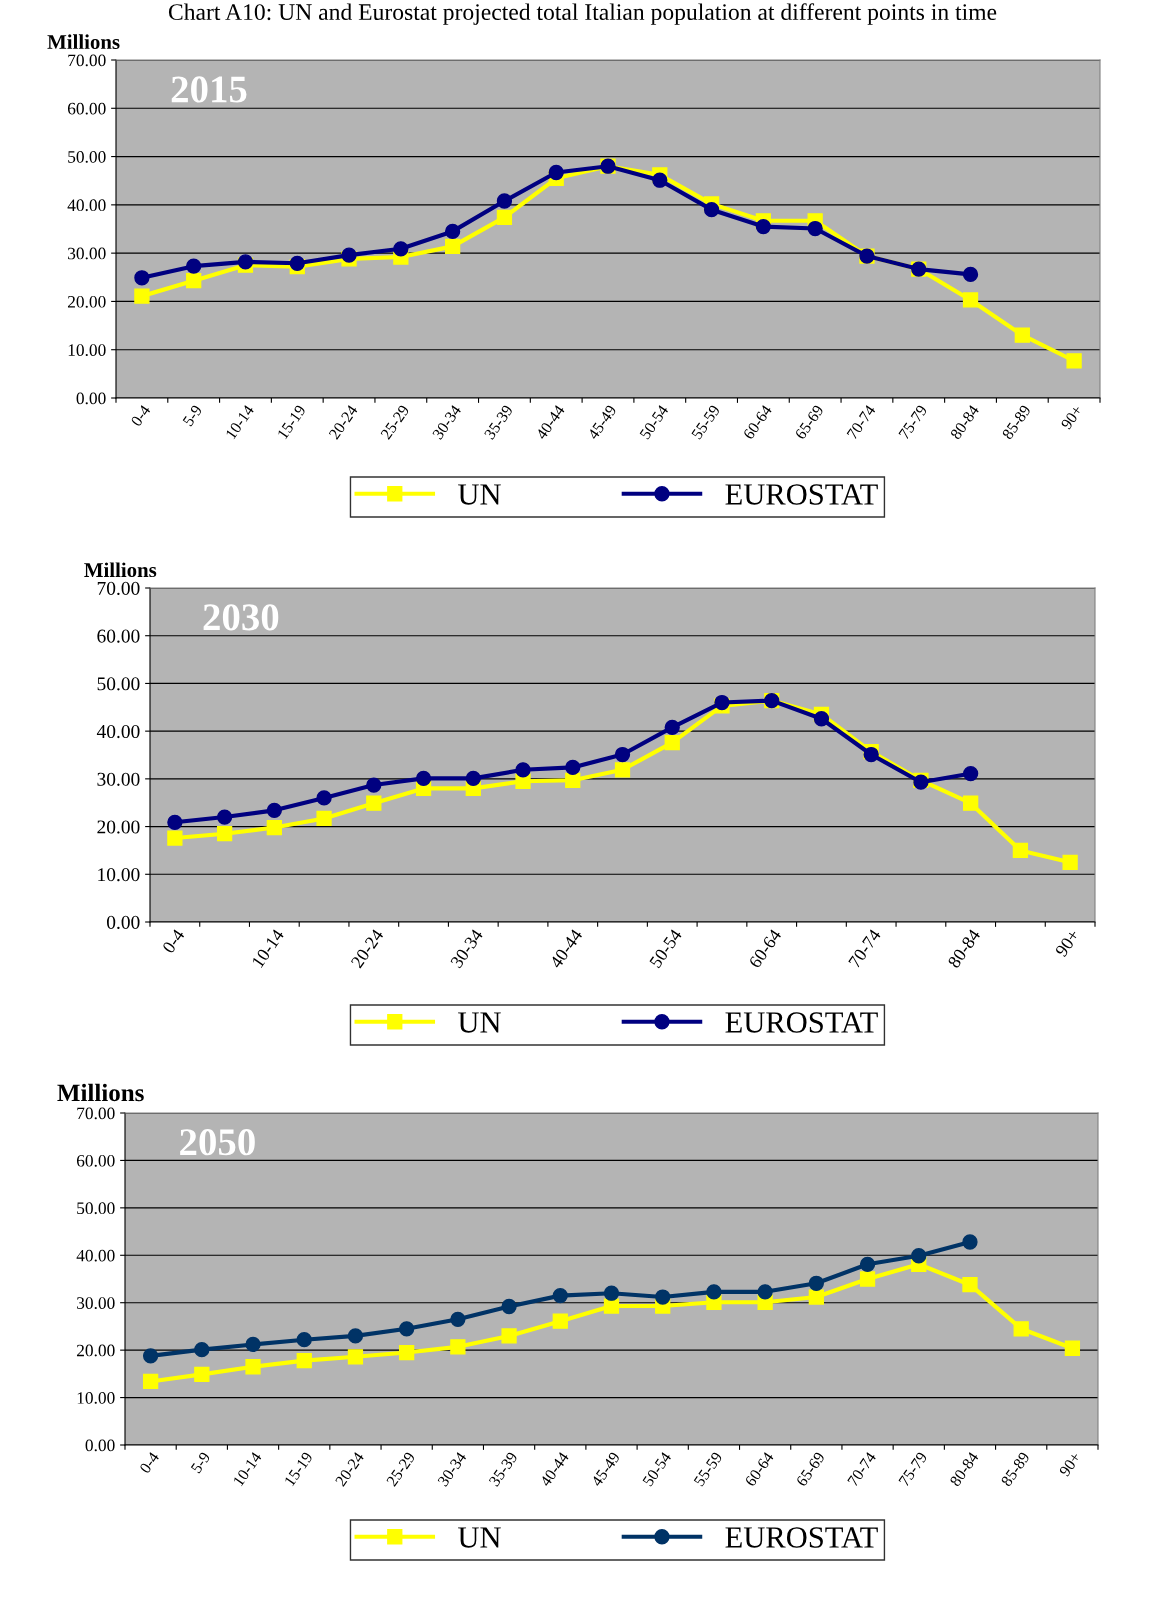 The width and height of the screenshot is (1165, 1604). What do you see at coordinates (582, 14) in the screenshot?
I see `chart-title: Chart A10: UN and Eurostat projected total Italian population at different points in time` at bounding box center [582, 14].